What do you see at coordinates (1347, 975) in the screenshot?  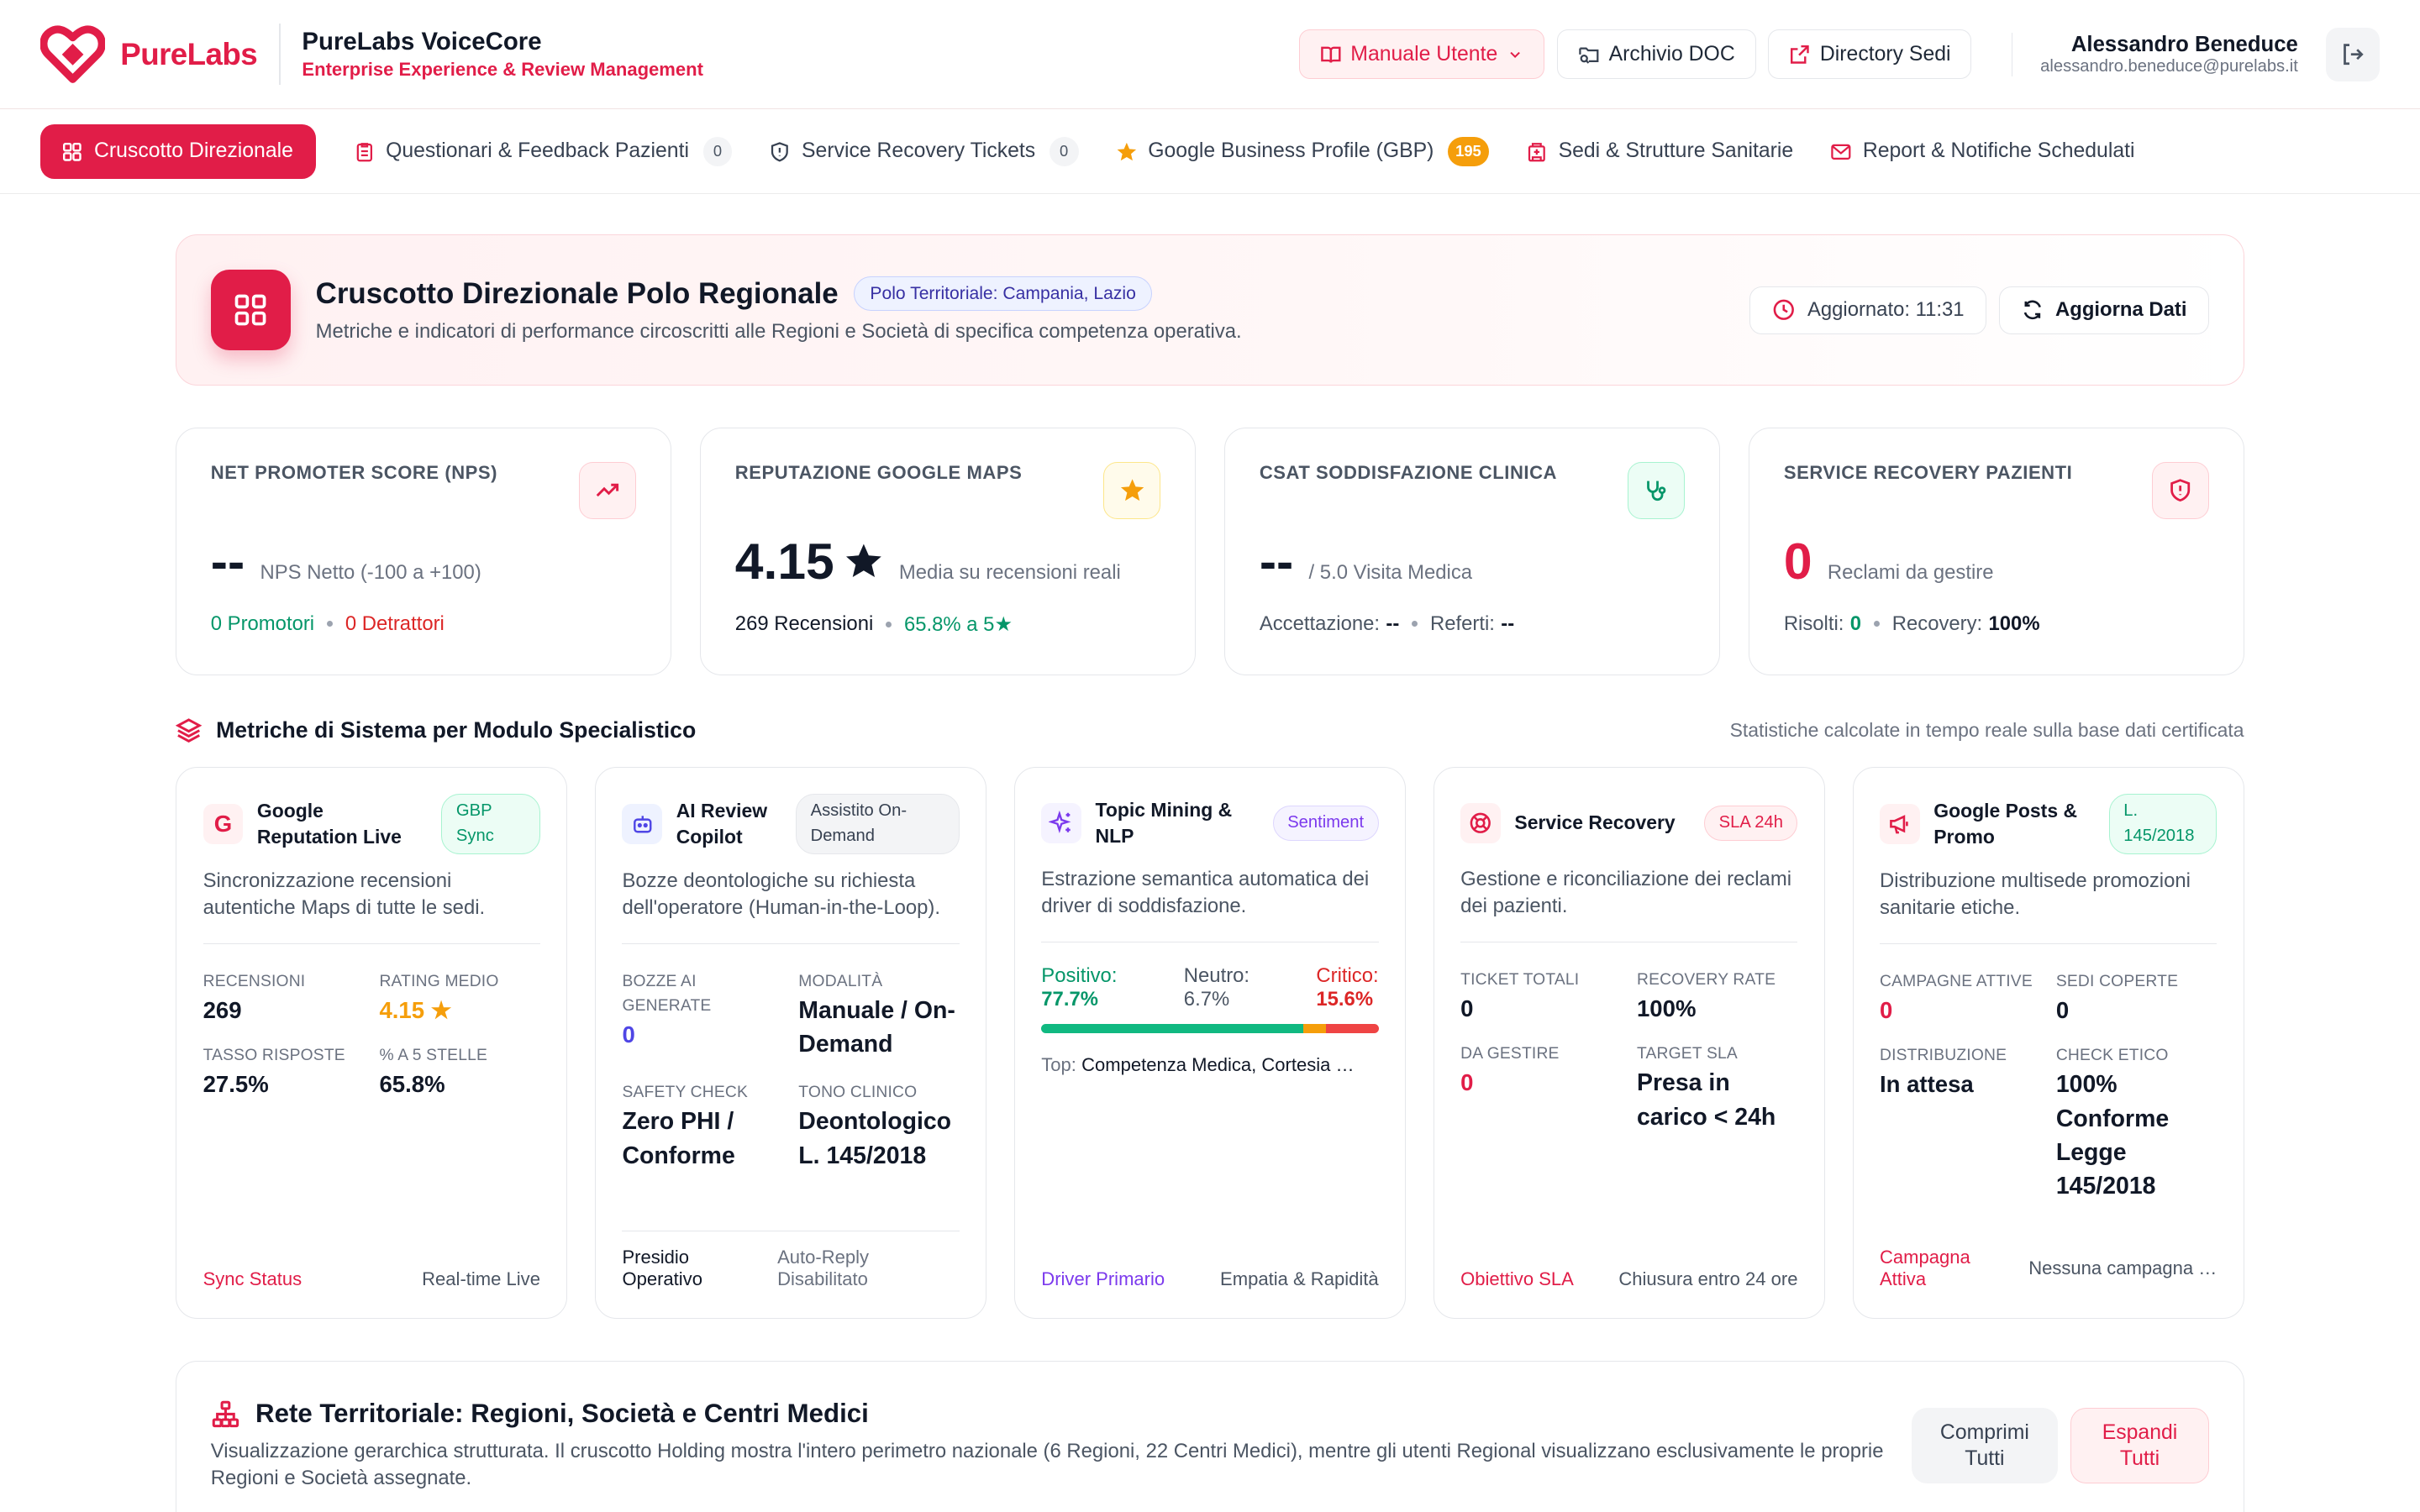 I see `sentiment-critical-label: Critico:` at bounding box center [1347, 975].